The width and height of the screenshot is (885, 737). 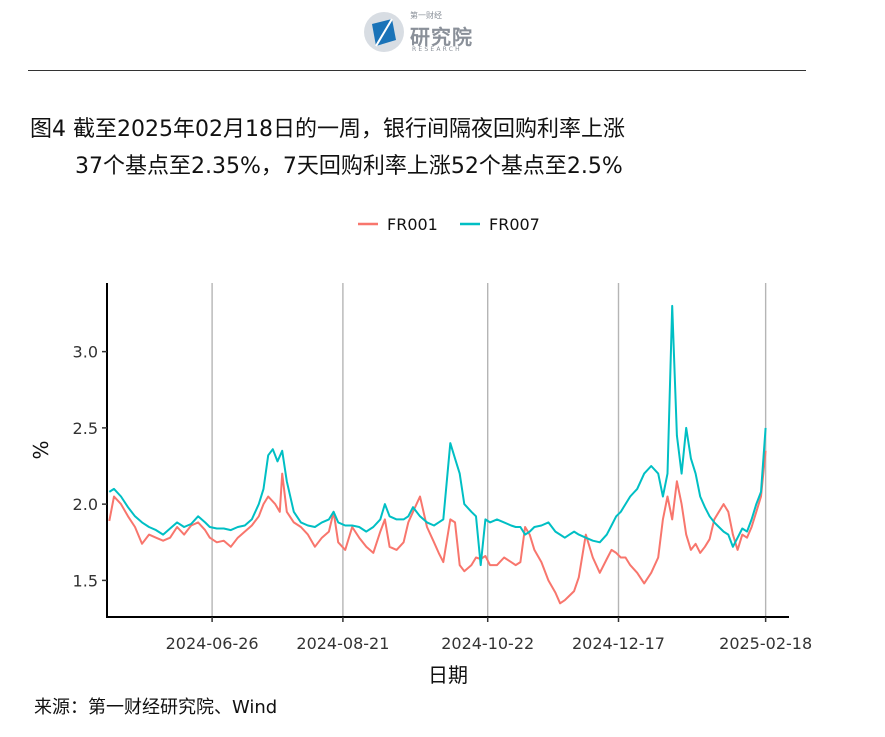 What do you see at coordinates (342, 643) in the screenshot?
I see `x-tick-label: 2024-08-21` at bounding box center [342, 643].